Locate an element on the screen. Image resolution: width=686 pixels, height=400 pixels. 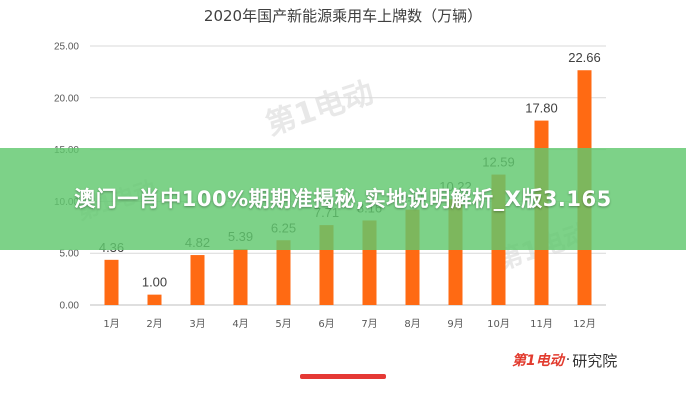
x-tick-label: 7月 is located at coordinates (369, 324).